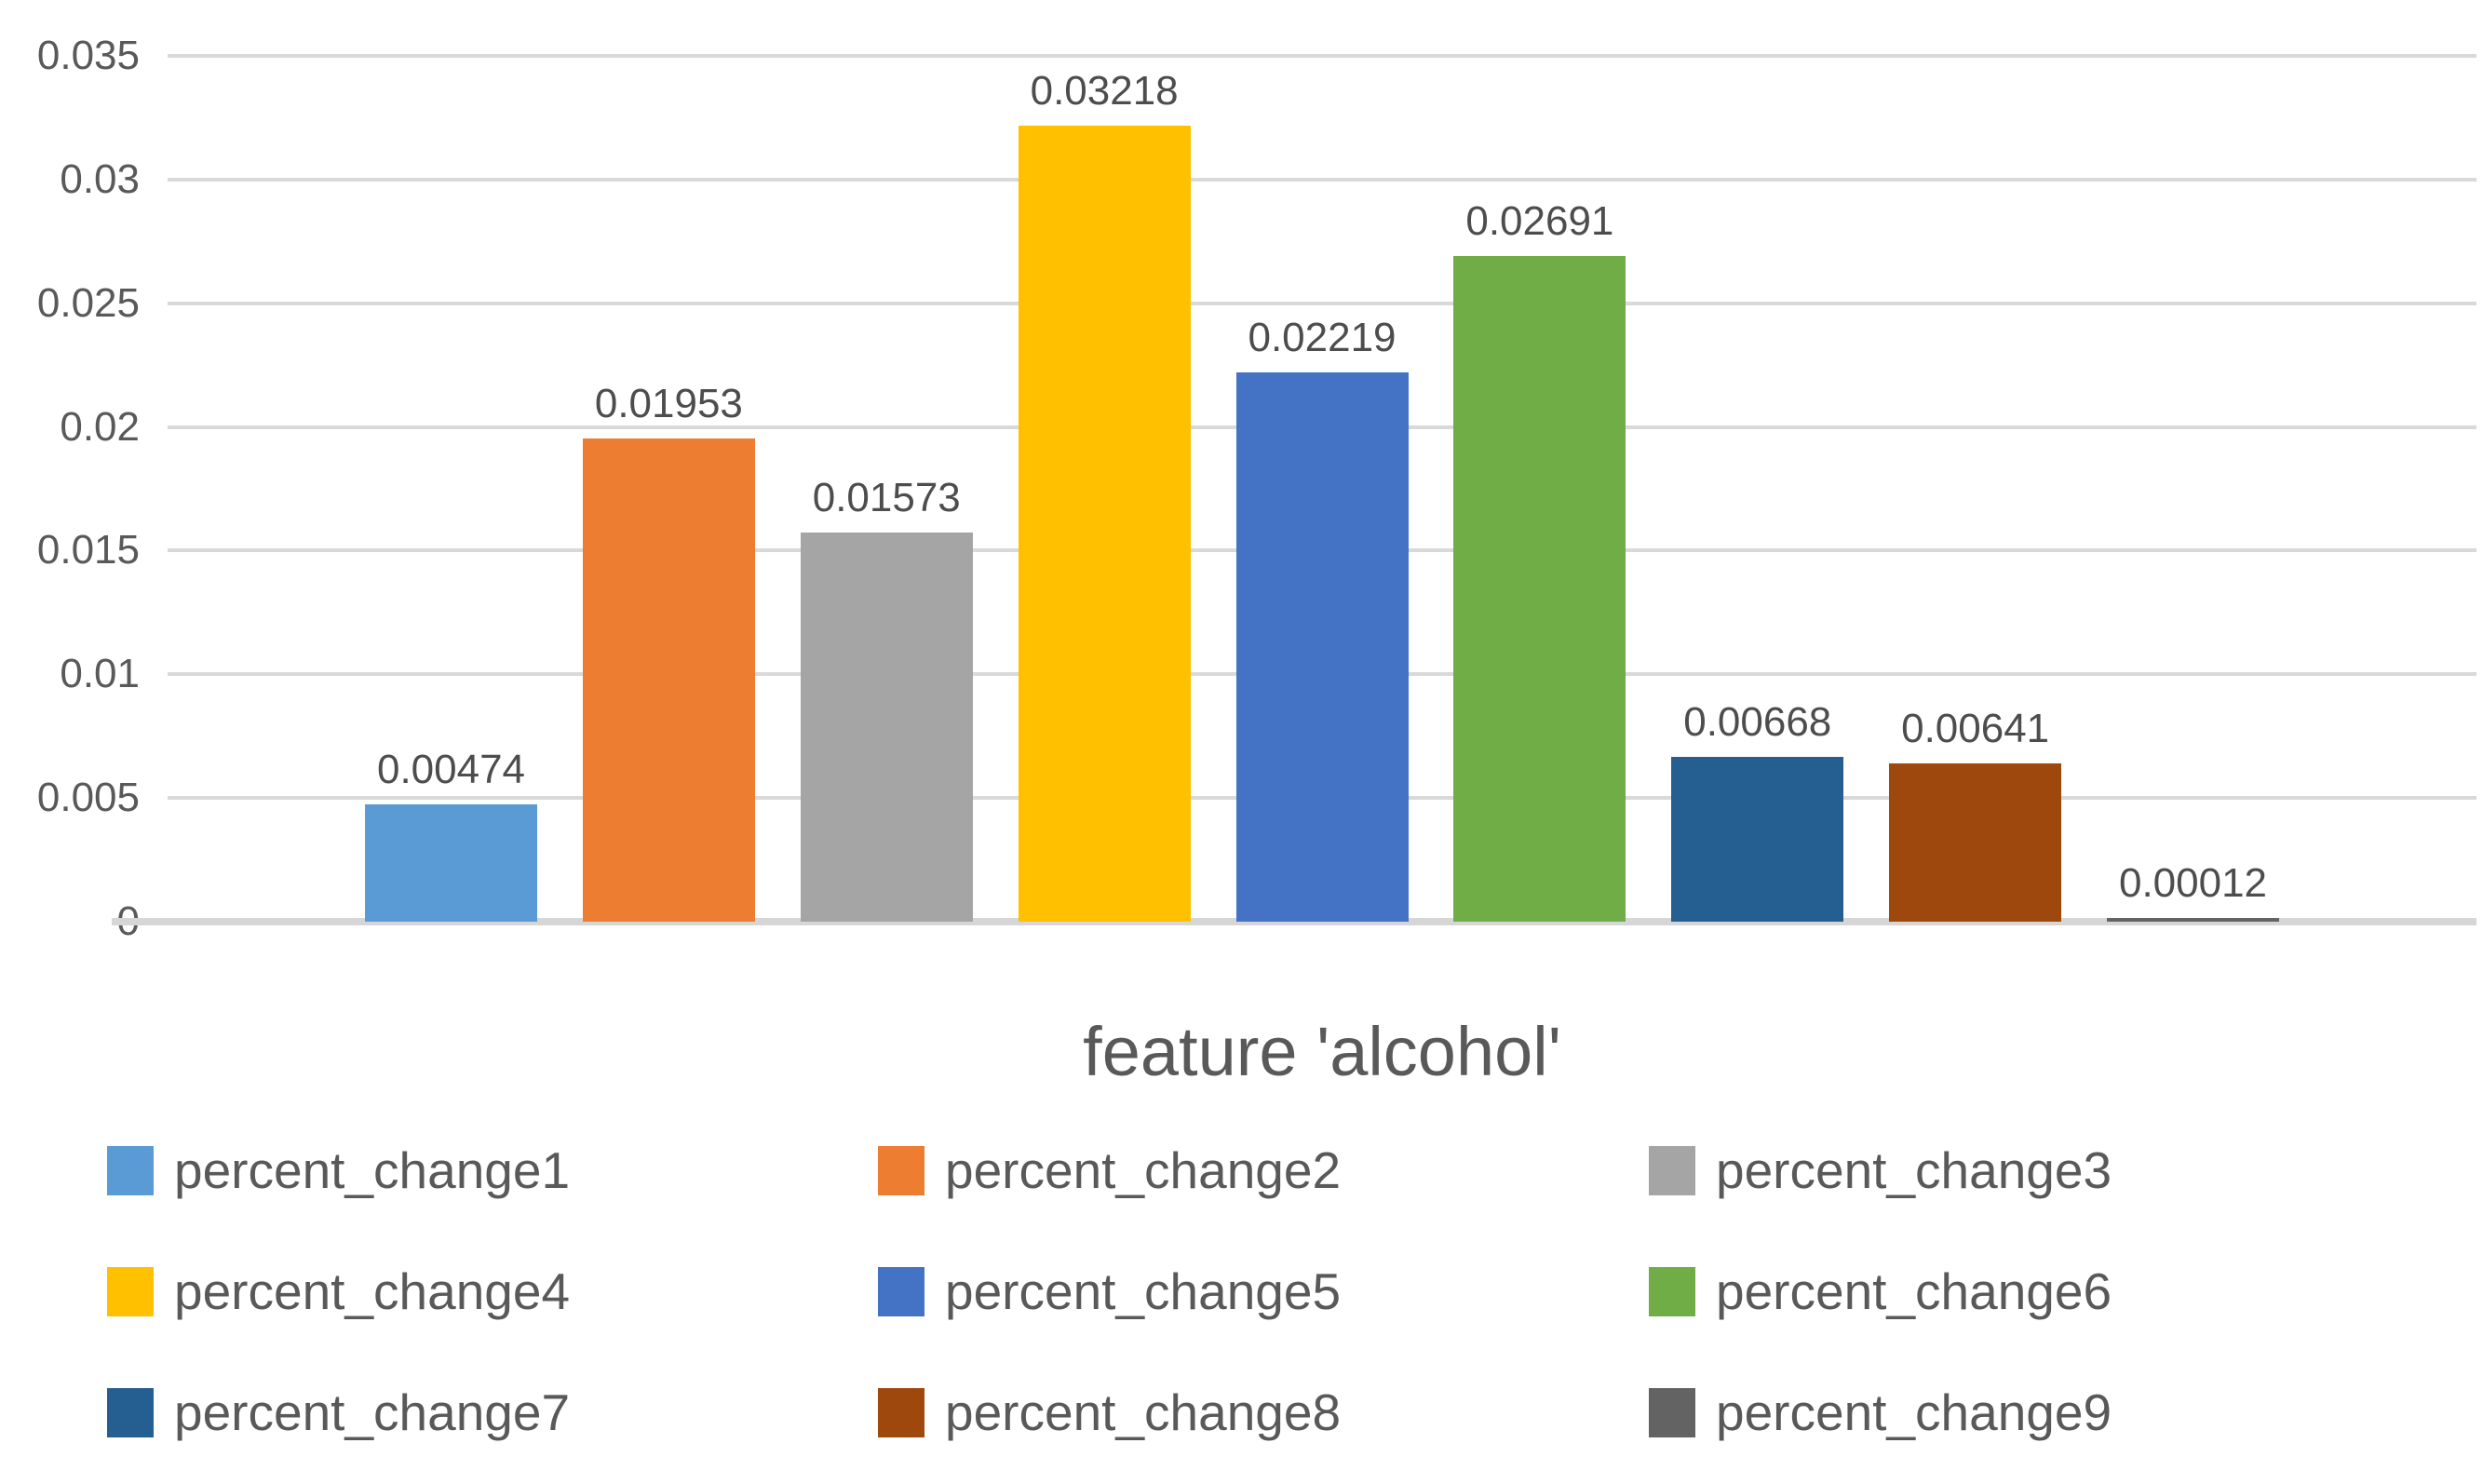  What do you see at coordinates (1322, 618) in the screenshot?
I see `bar-percent_change5: 0.02219` at bounding box center [1322, 618].